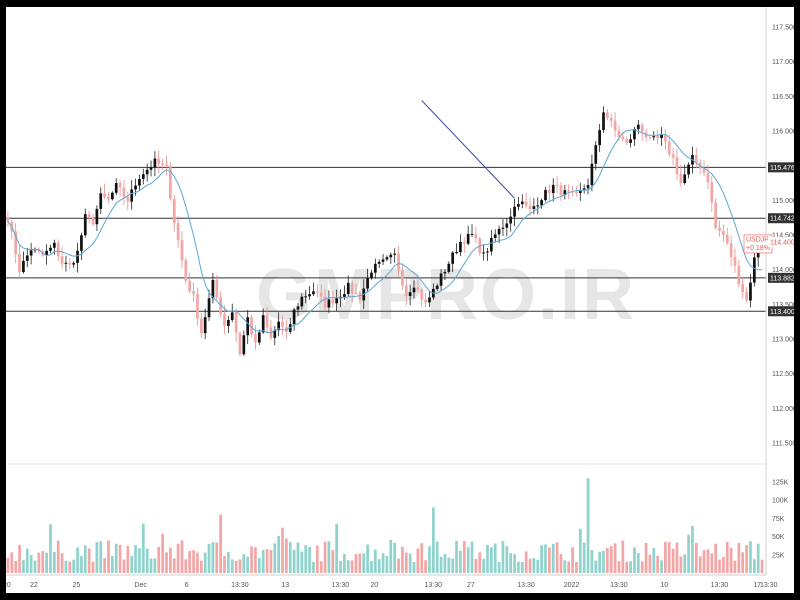 This screenshot has height=600, width=800. Describe the element at coordinates (471, 585) in the screenshot. I see `time-tick-label-10: 27` at that location.